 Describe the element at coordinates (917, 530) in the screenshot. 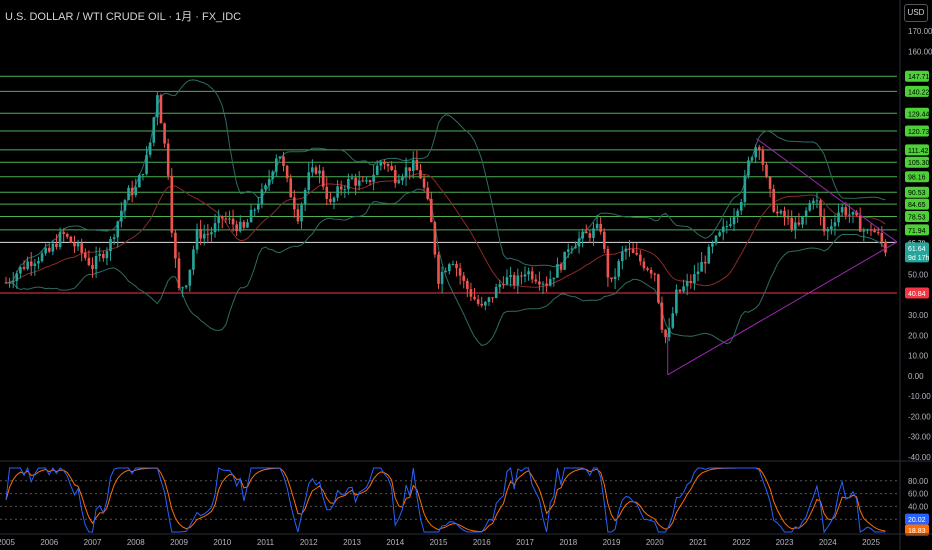

I see `d-last-label-bg` at that location.